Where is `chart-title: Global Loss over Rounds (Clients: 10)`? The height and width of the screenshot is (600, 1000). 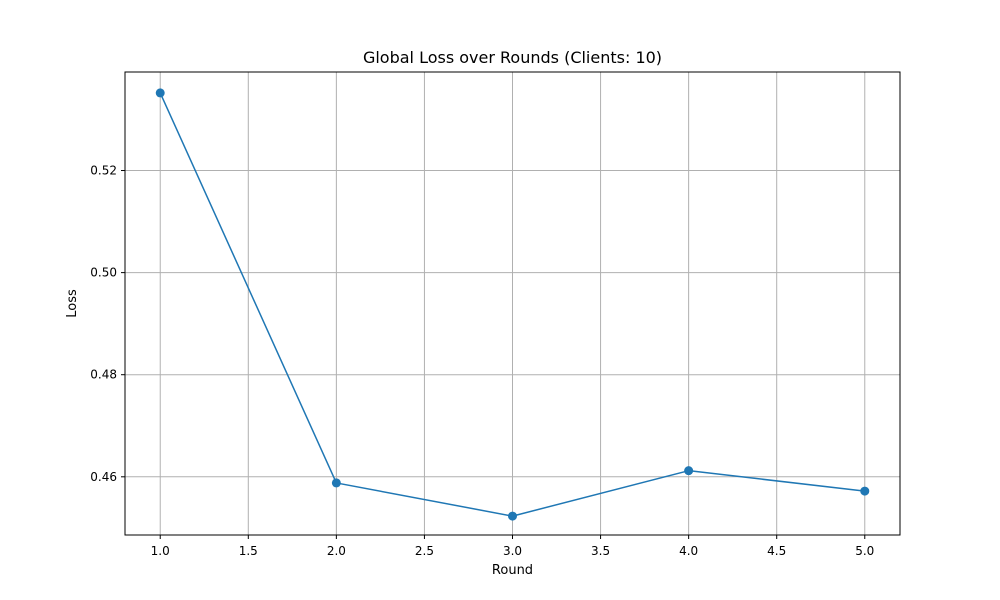 chart-title: Global Loss over Rounds (Clients: 10) is located at coordinates (512, 57).